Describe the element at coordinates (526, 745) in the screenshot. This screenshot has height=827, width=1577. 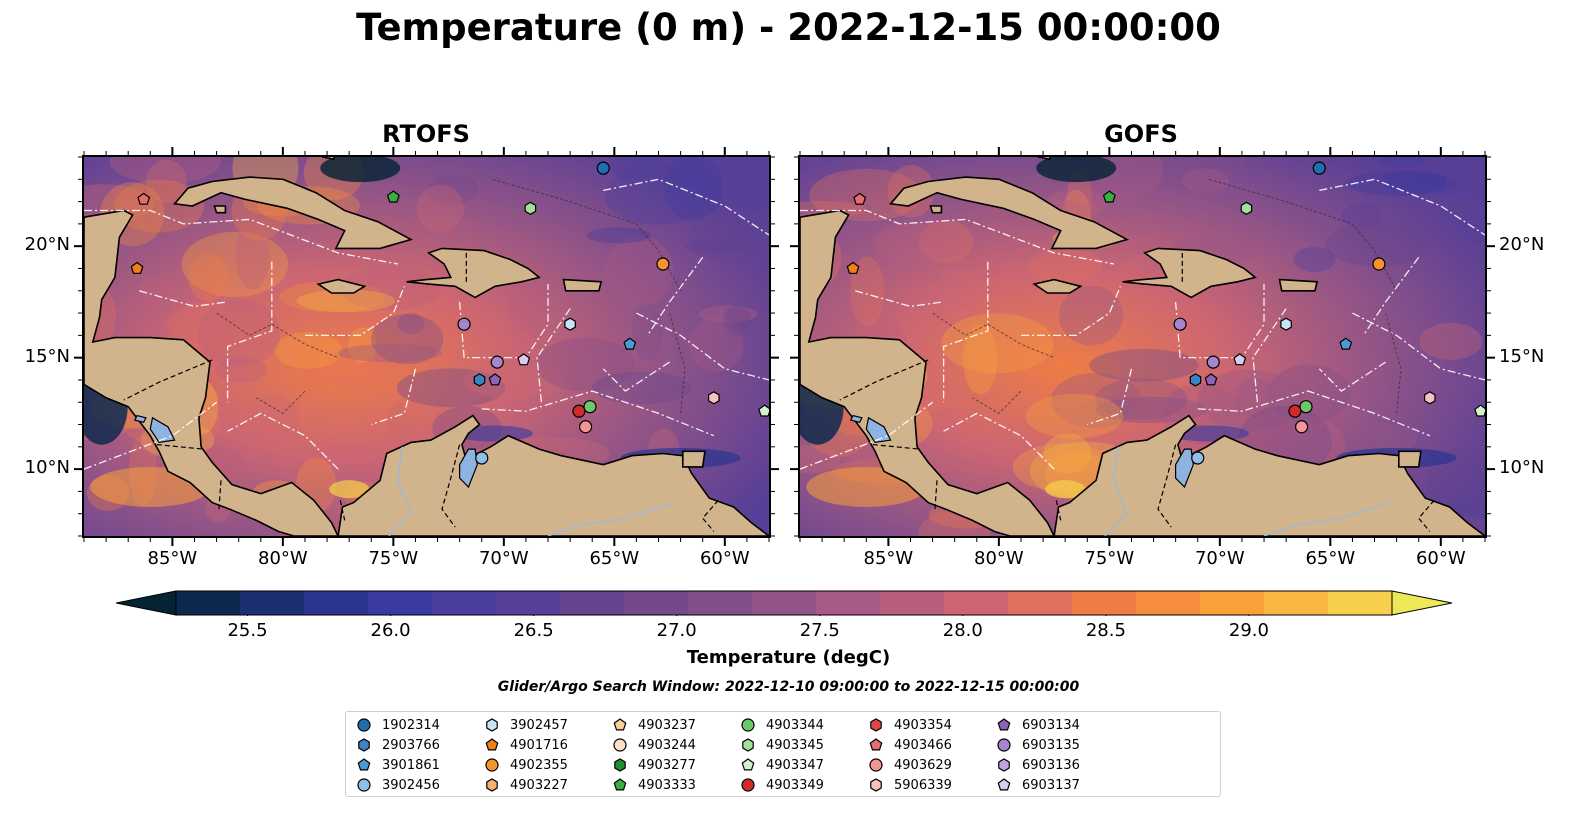
I see `legend-item-4901716: 4901716` at that location.